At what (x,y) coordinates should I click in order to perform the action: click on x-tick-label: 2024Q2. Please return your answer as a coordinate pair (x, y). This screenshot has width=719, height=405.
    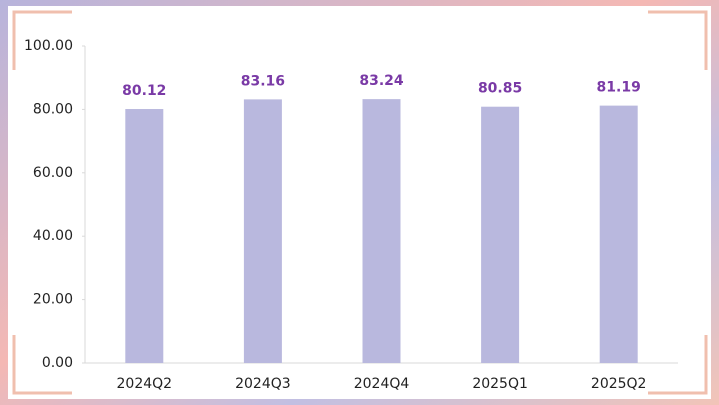
    Looking at the image, I should click on (145, 384).